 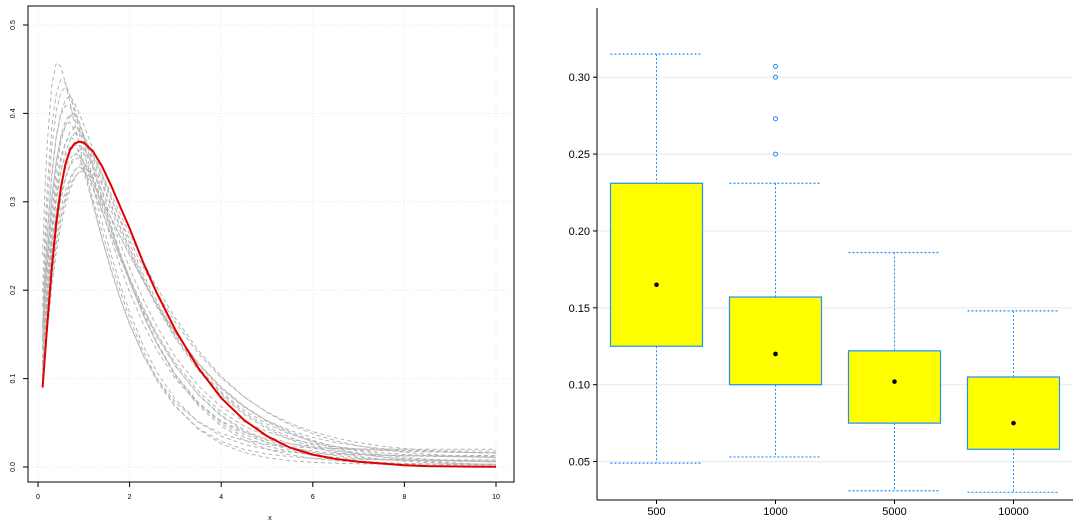 What do you see at coordinates (13, 467) in the screenshot?
I see `density-y-tick-label: 0.0` at bounding box center [13, 467].